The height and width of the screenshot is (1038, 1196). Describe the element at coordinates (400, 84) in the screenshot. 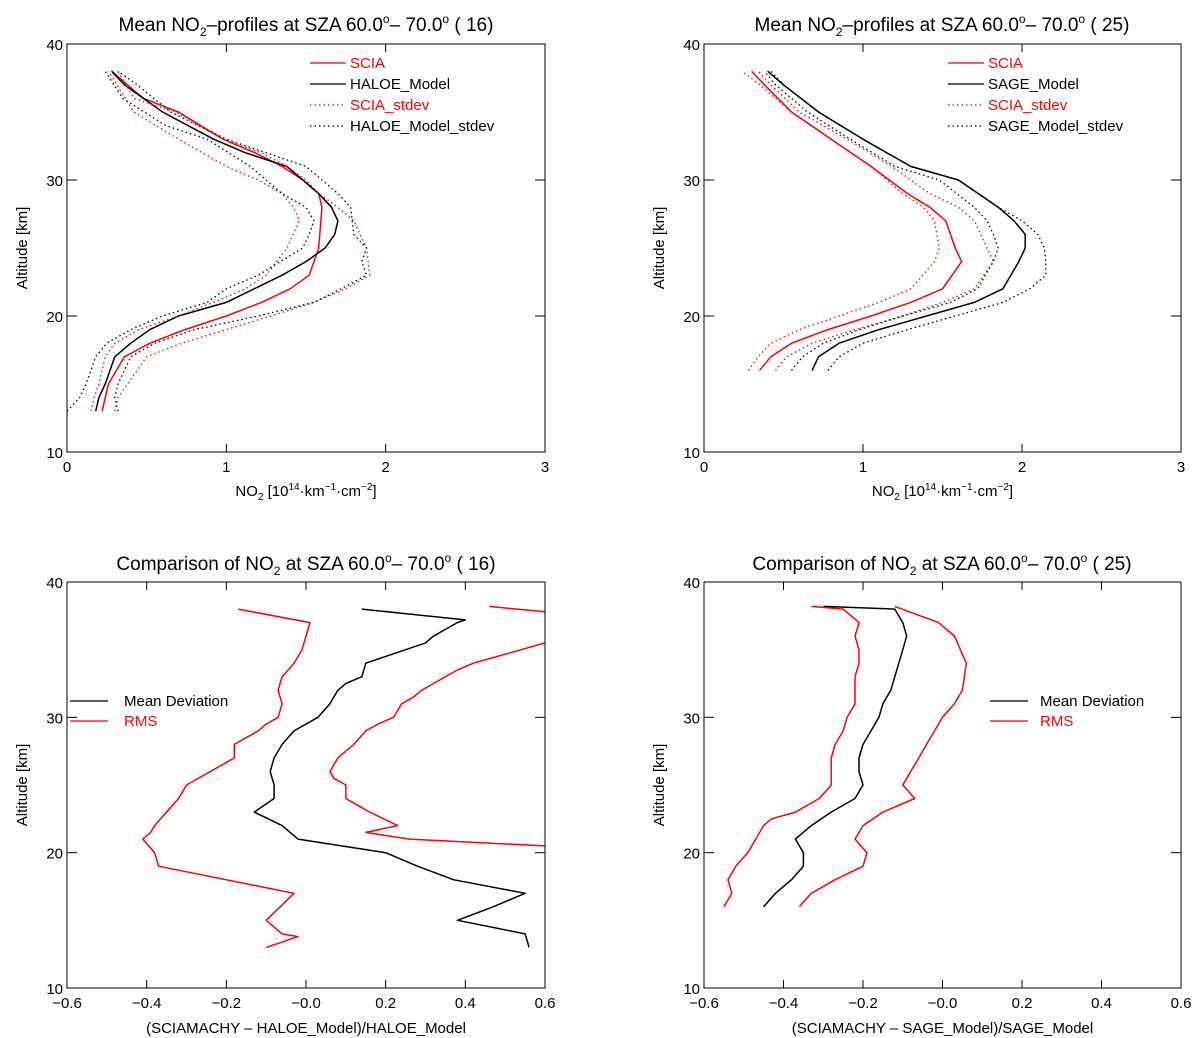

I see `legend-label: HALOE_Model` at that location.